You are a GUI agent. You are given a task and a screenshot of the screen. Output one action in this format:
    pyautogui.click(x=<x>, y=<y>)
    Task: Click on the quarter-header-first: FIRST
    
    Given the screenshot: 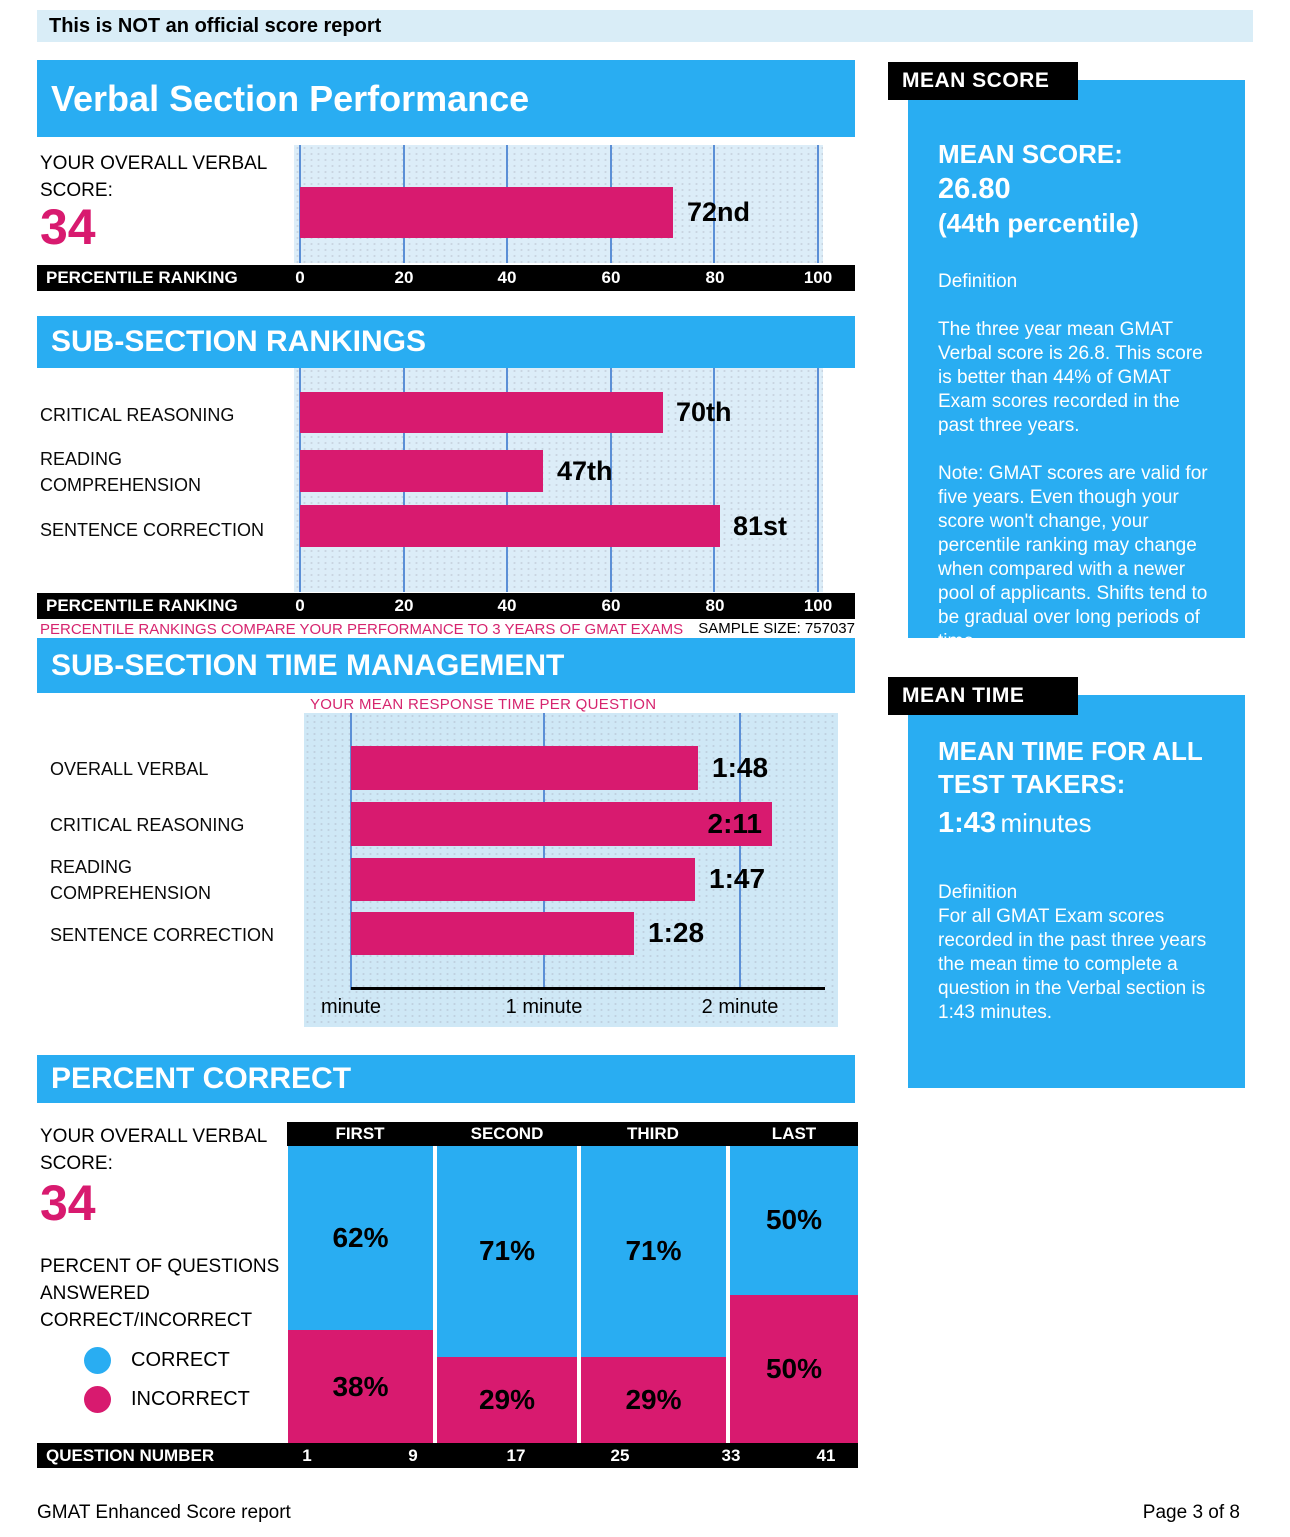 What is the action you would take?
    pyautogui.click(x=360, y=1133)
    